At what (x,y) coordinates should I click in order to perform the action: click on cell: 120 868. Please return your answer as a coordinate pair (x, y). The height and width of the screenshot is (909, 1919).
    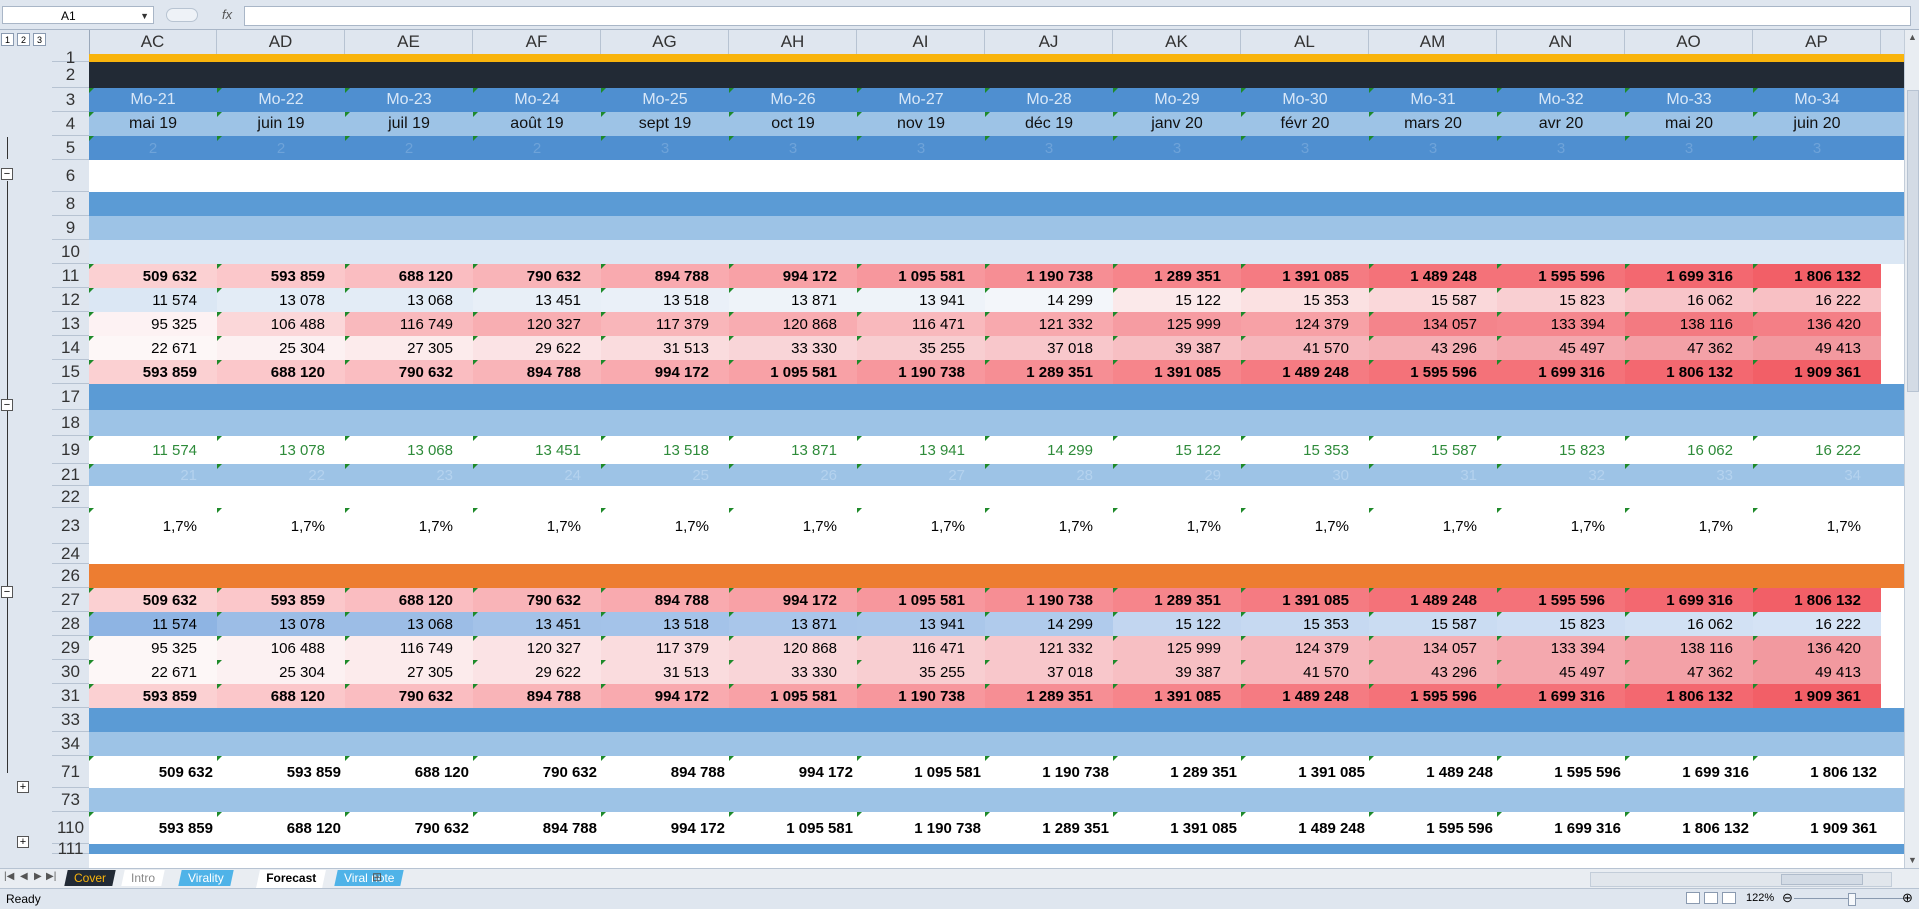
    Looking at the image, I should click on (793, 324).